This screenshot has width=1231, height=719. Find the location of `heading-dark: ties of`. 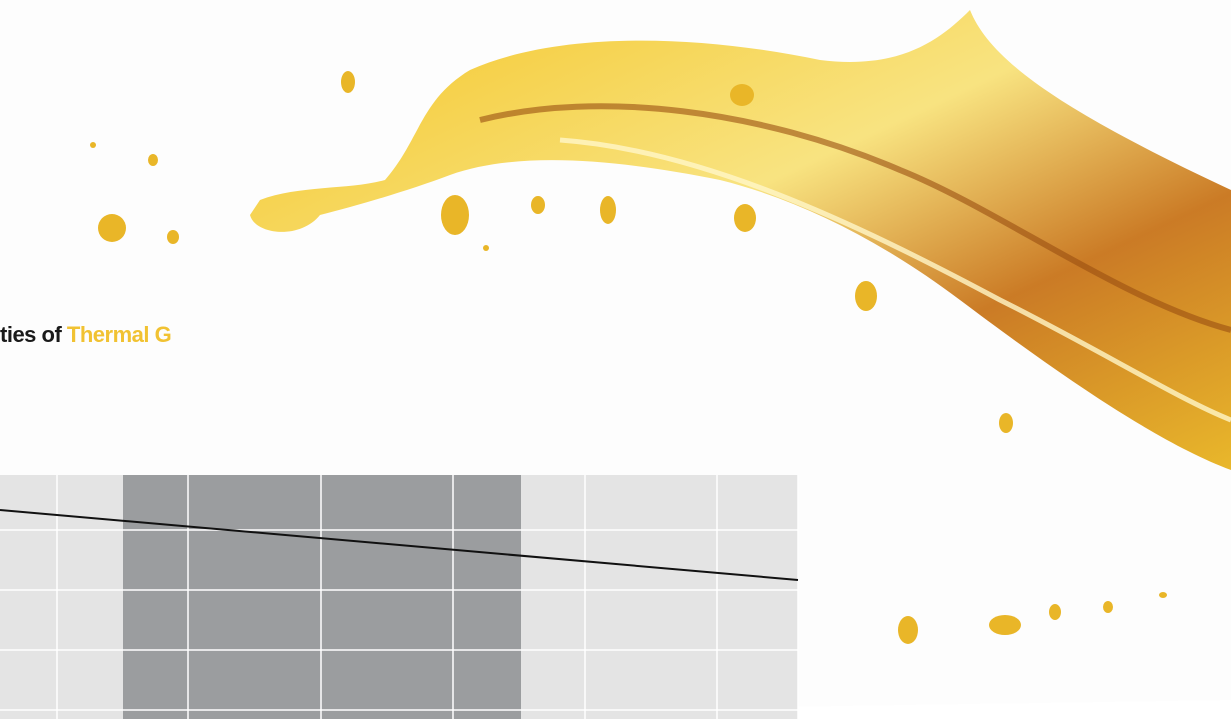

heading-dark: ties of is located at coordinates (31, 334).